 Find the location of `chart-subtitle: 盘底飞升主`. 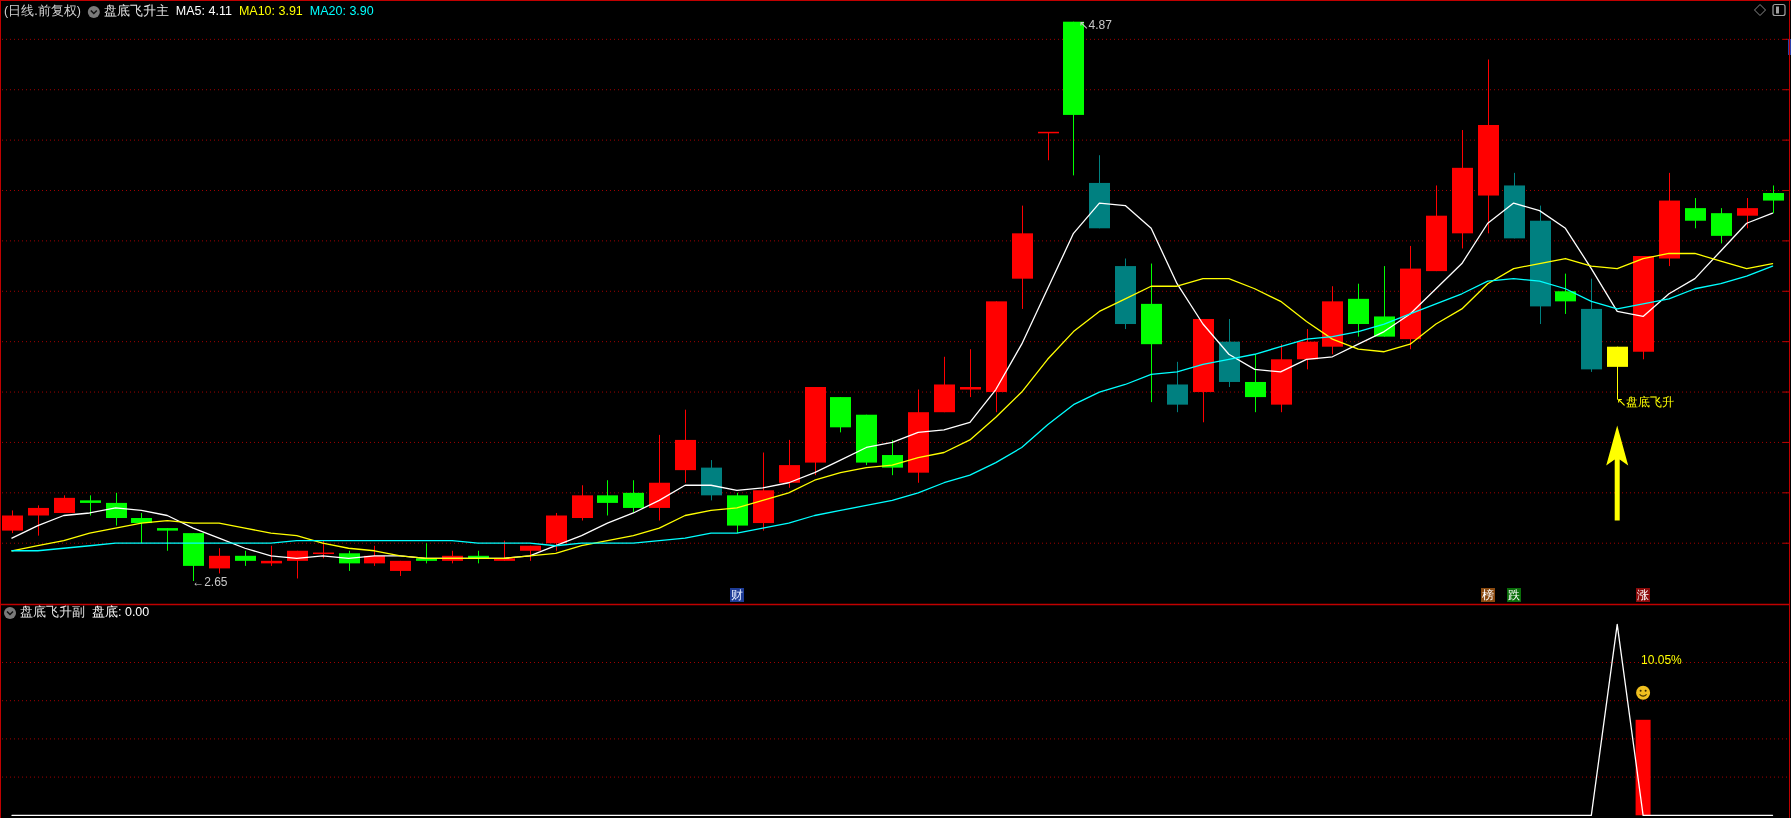

chart-subtitle: 盘底飞升主 is located at coordinates (136, 11).